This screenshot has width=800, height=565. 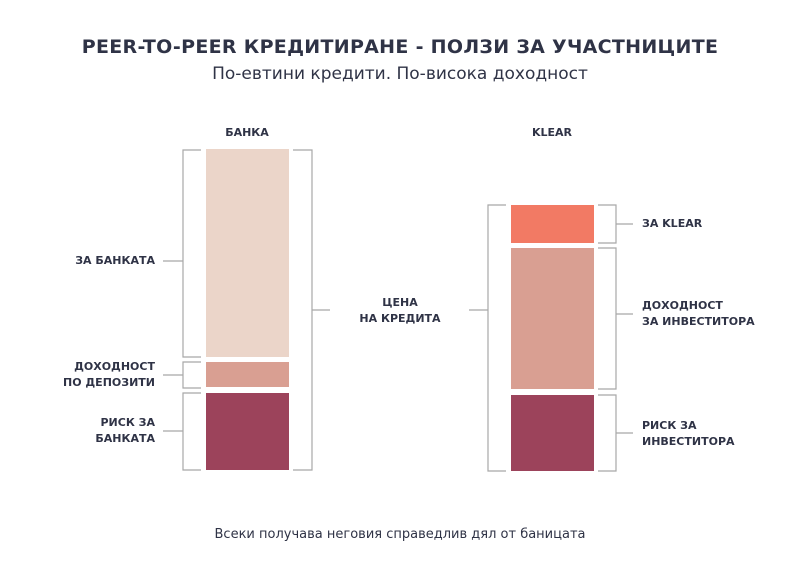 I want to click on label-line: ИНВЕСТИТОРА, so click(x=688, y=441).